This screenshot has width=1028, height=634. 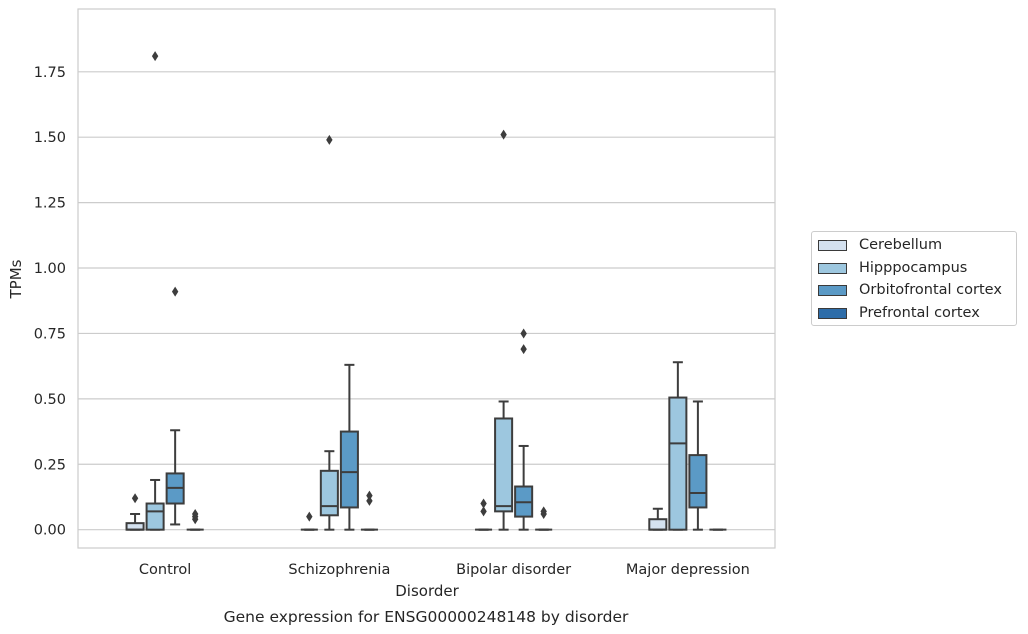 I want to click on x-axis-label: Disorder, so click(x=427, y=591).